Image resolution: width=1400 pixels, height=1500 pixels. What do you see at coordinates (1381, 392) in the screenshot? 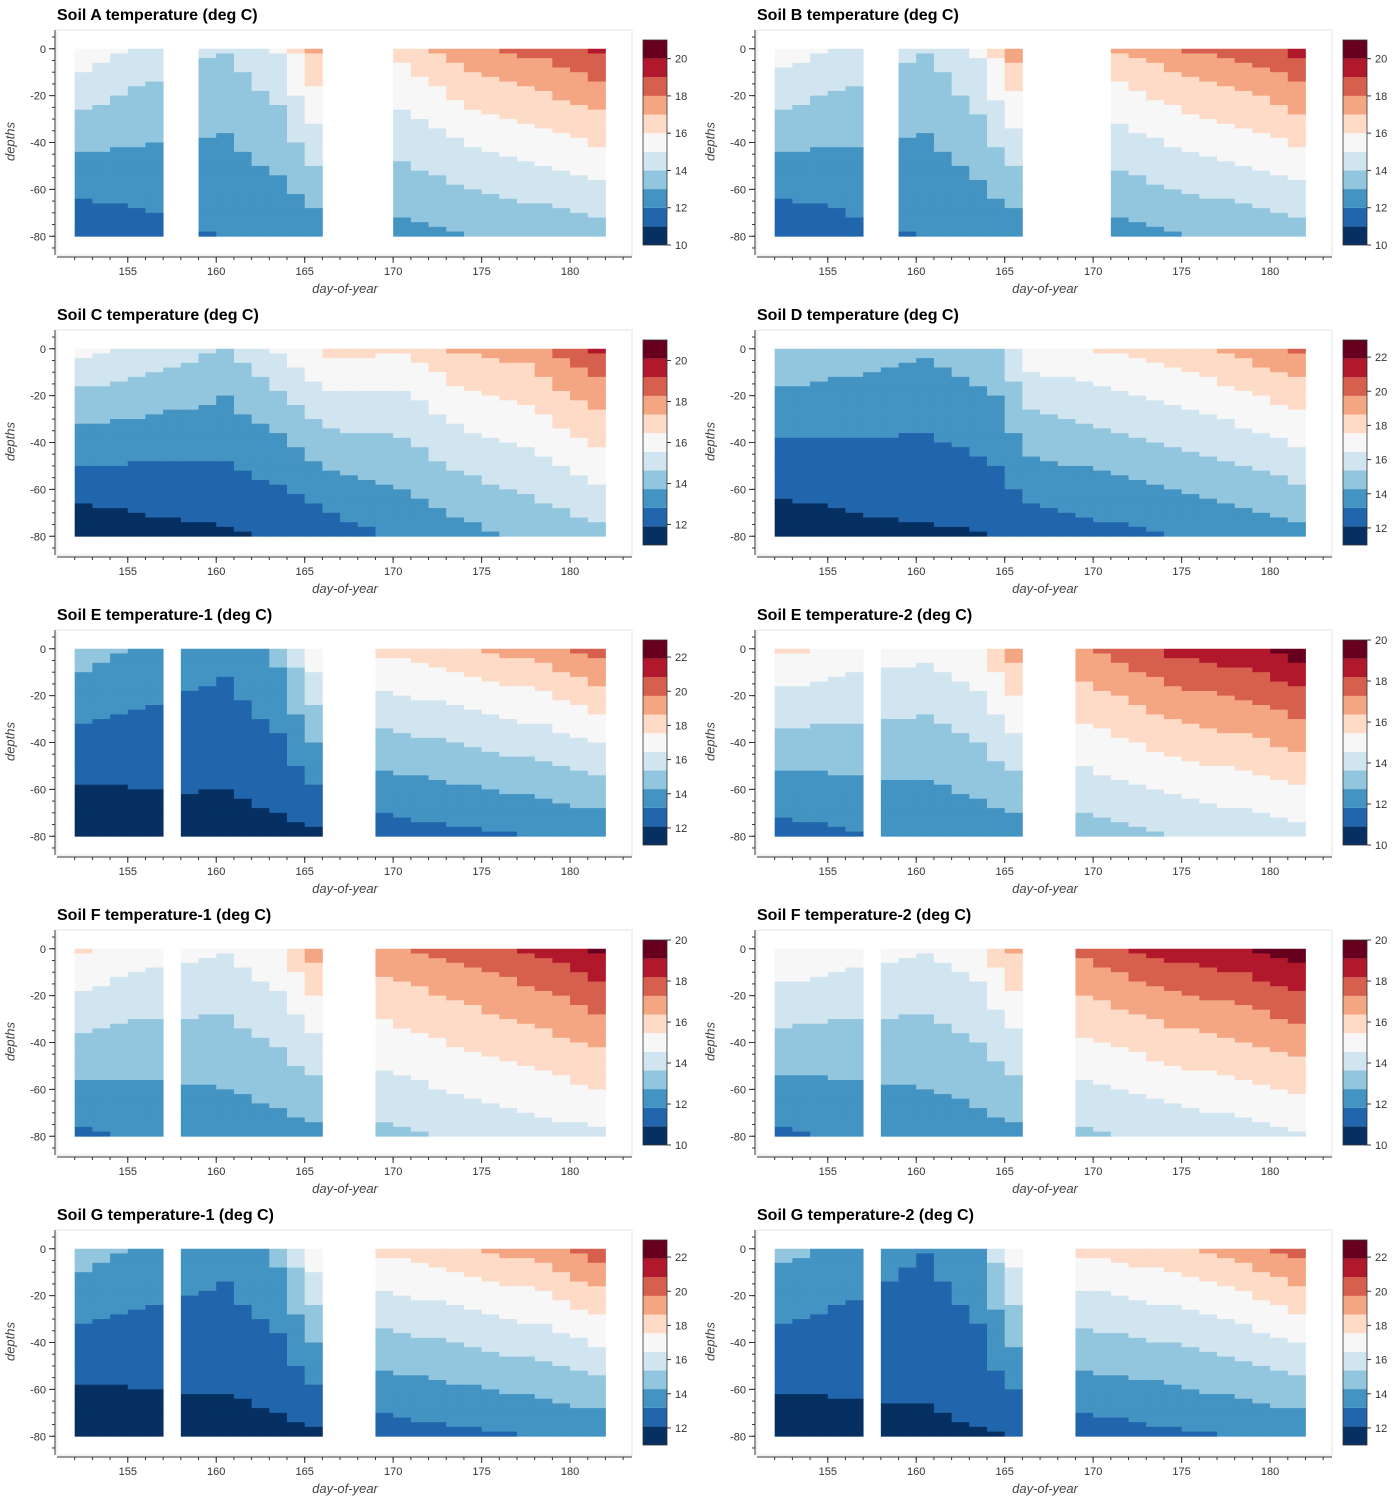
I see `colorbar-tick-label: 20` at bounding box center [1381, 392].